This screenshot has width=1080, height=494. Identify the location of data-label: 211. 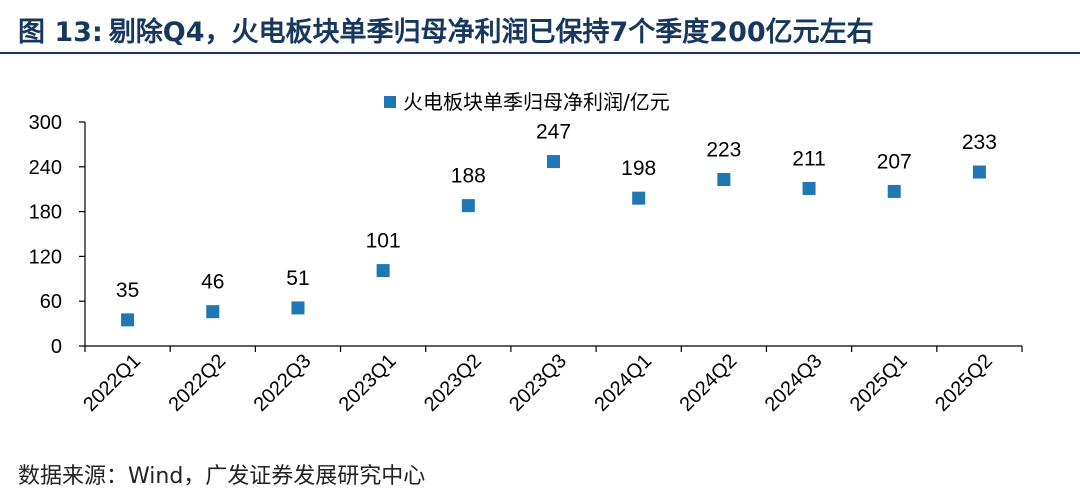
(808, 158).